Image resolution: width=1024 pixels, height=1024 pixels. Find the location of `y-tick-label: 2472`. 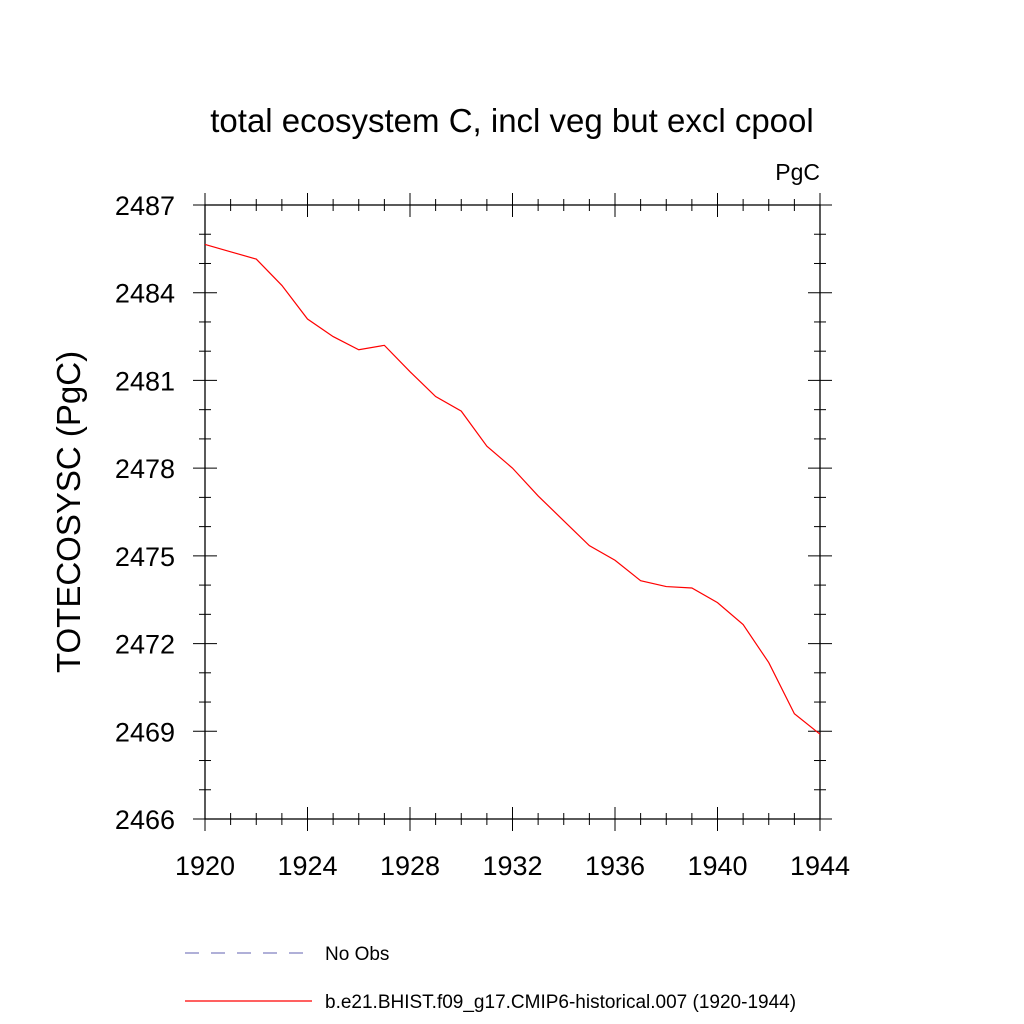

y-tick-label: 2472 is located at coordinates (145, 645).